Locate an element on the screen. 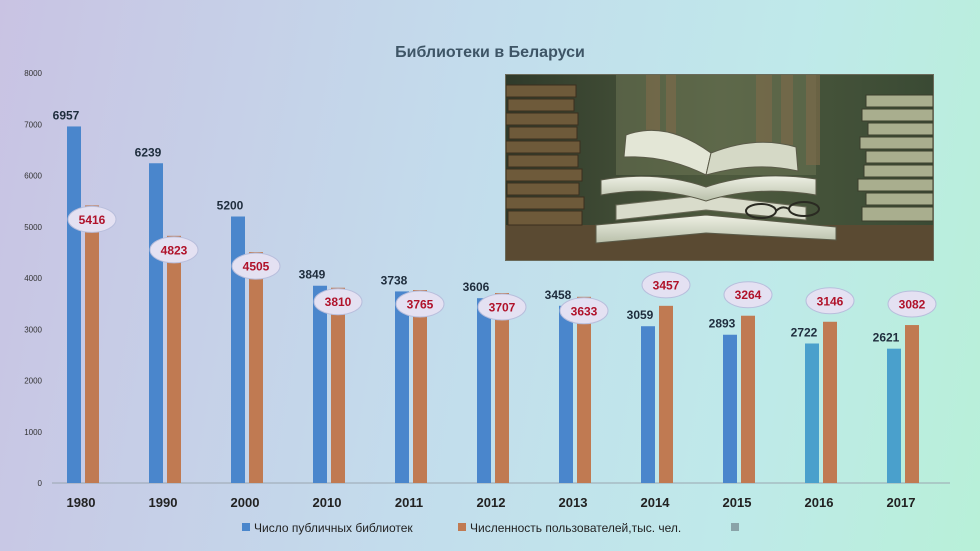  books-photo is located at coordinates (719, 167).